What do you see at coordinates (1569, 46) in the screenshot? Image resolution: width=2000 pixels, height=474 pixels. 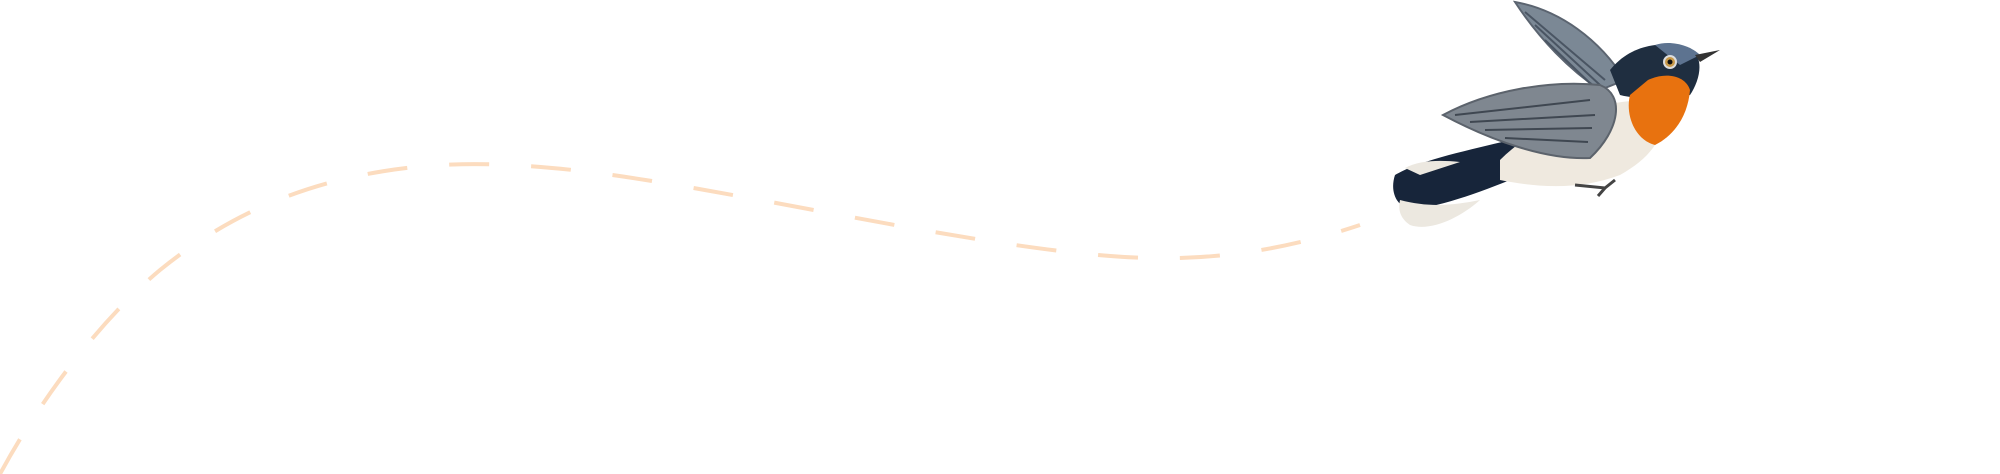 I see `bird-upper-wing` at bounding box center [1569, 46].